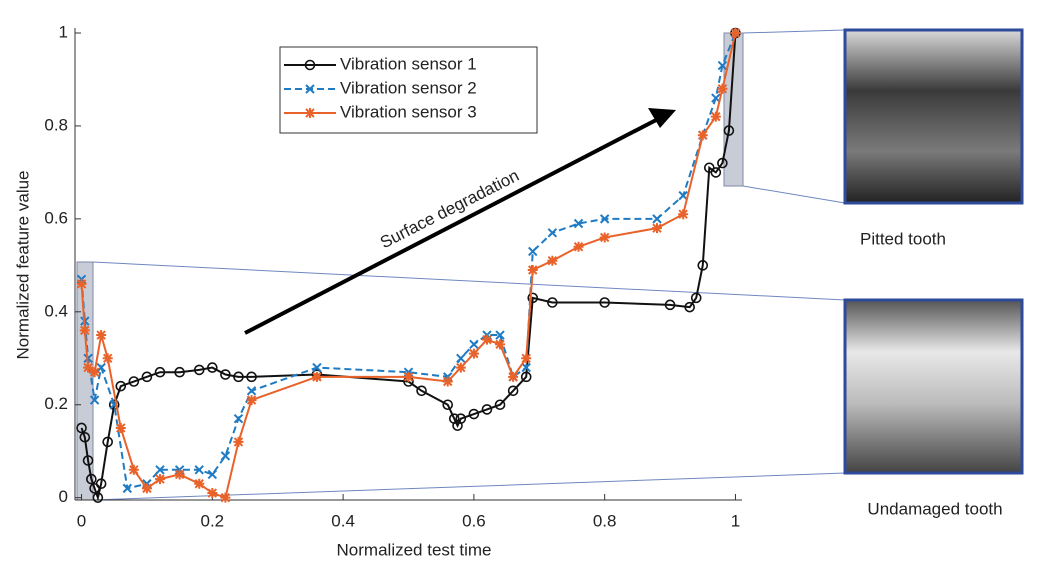 This screenshot has height=567, width=1042. Describe the element at coordinates (56, 403) in the screenshot. I see `y-tick-label: 0.2` at that location.